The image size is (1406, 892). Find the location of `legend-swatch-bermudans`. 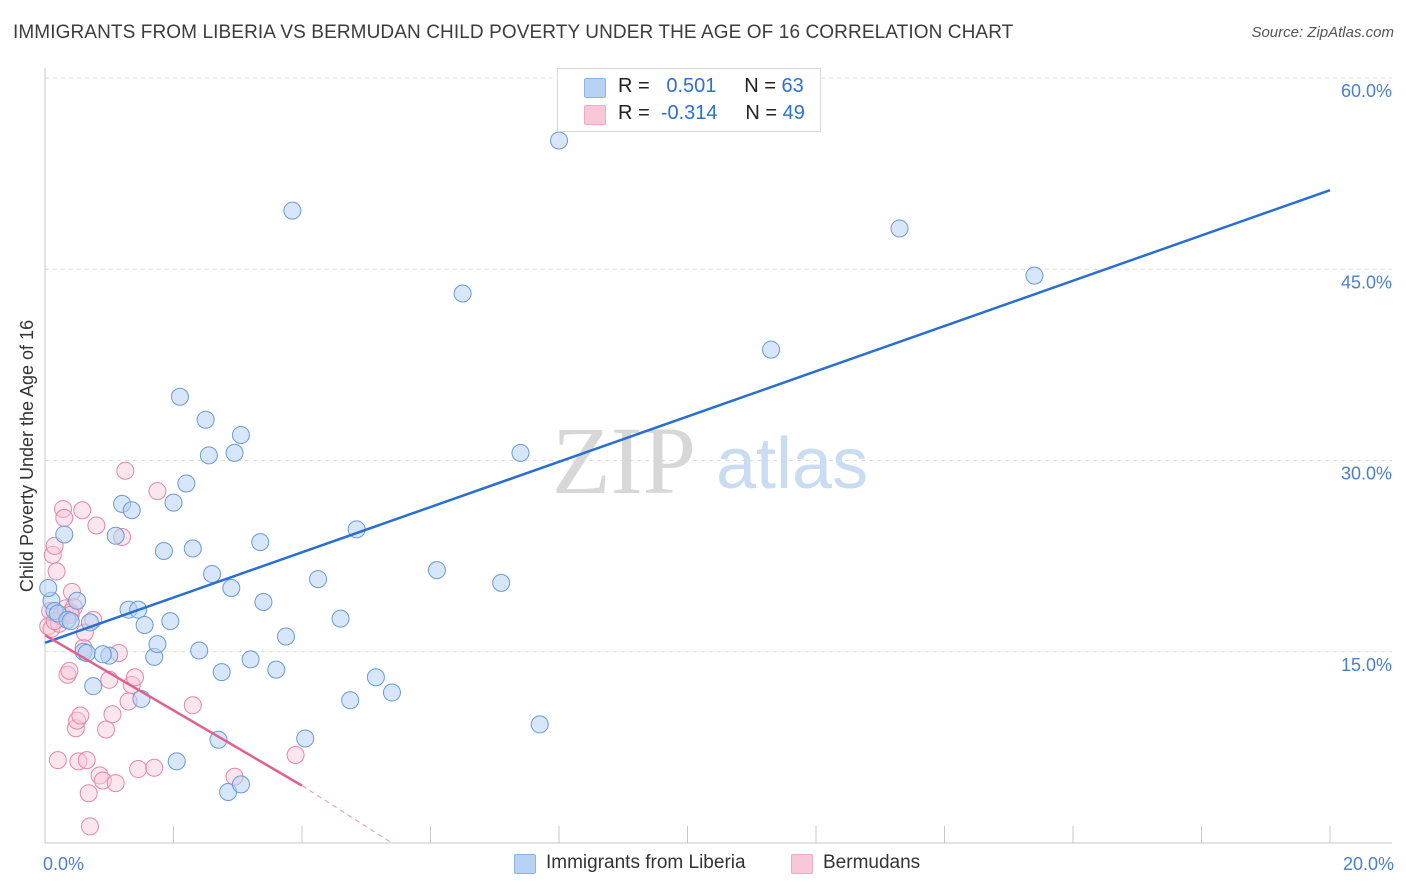

legend-swatch-bermudans is located at coordinates (595, 115).